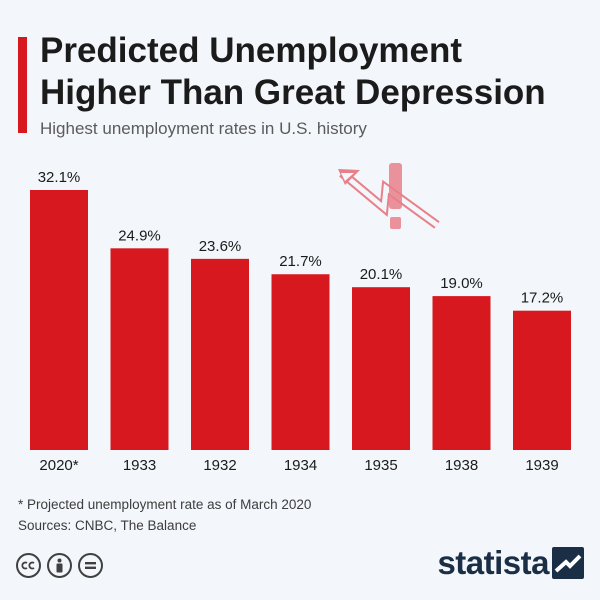 The image size is (600, 600). I want to click on bar-1939, so click(542, 380).